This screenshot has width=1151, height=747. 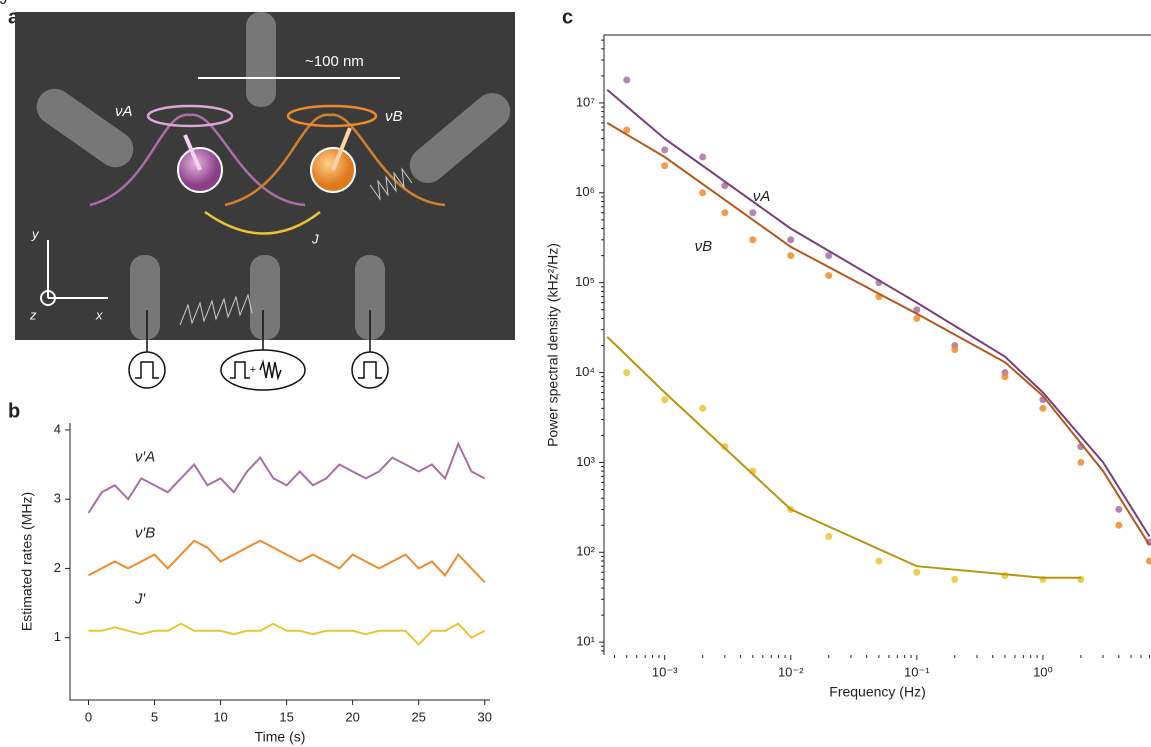 I want to click on axis-z, so click(x=48, y=298).